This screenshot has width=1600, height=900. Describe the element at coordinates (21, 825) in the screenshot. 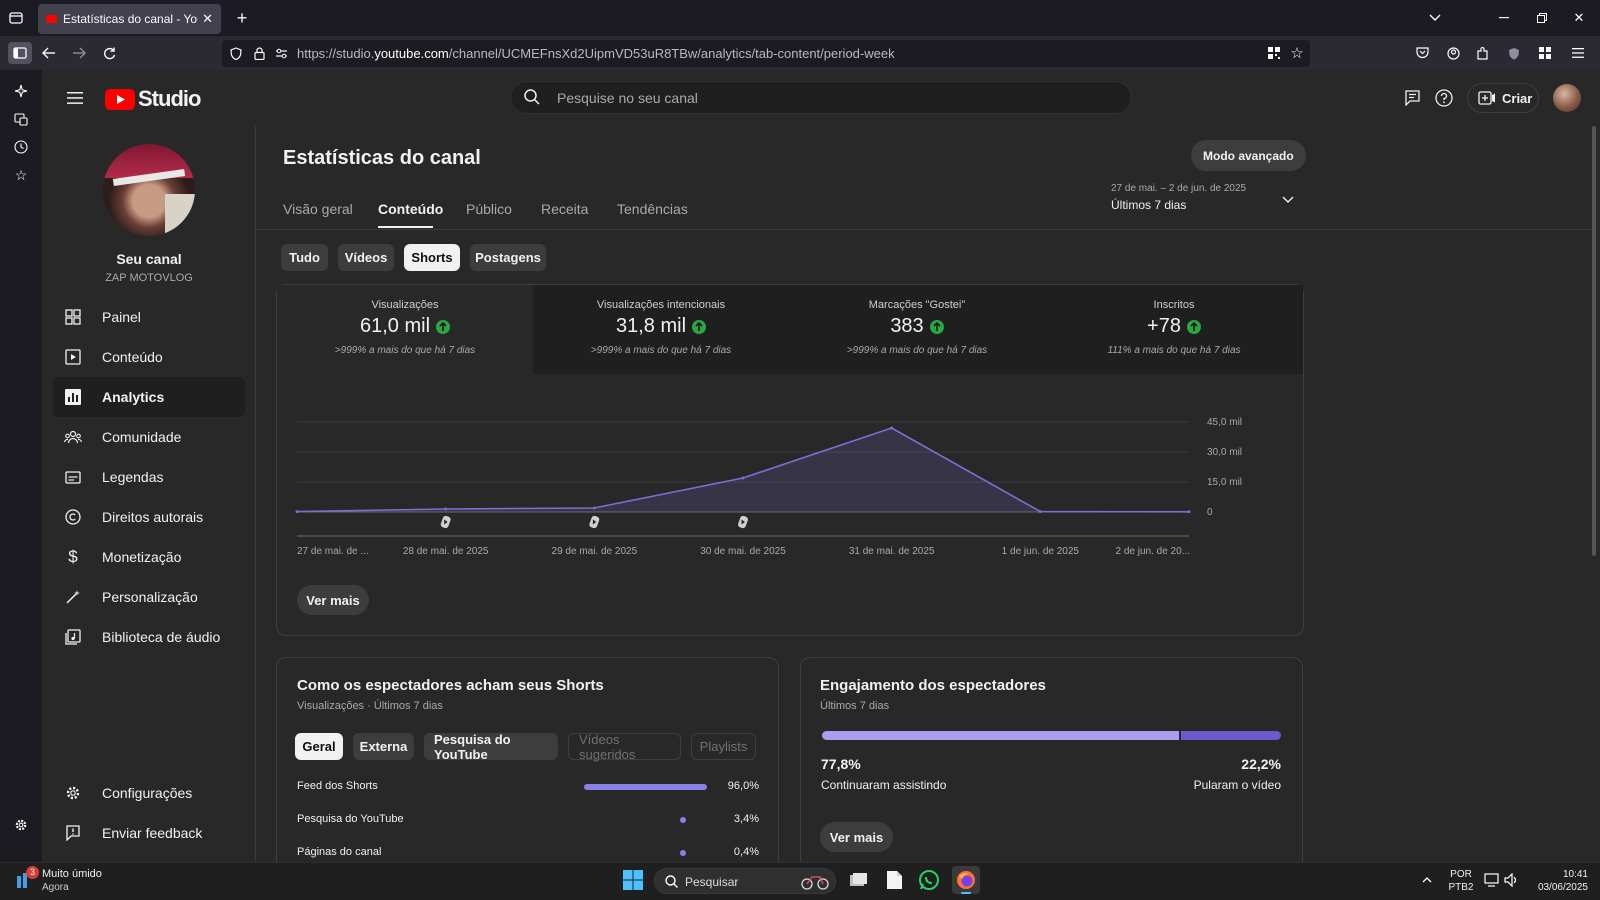

I see `sidebar-settings-gear-icon` at that location.